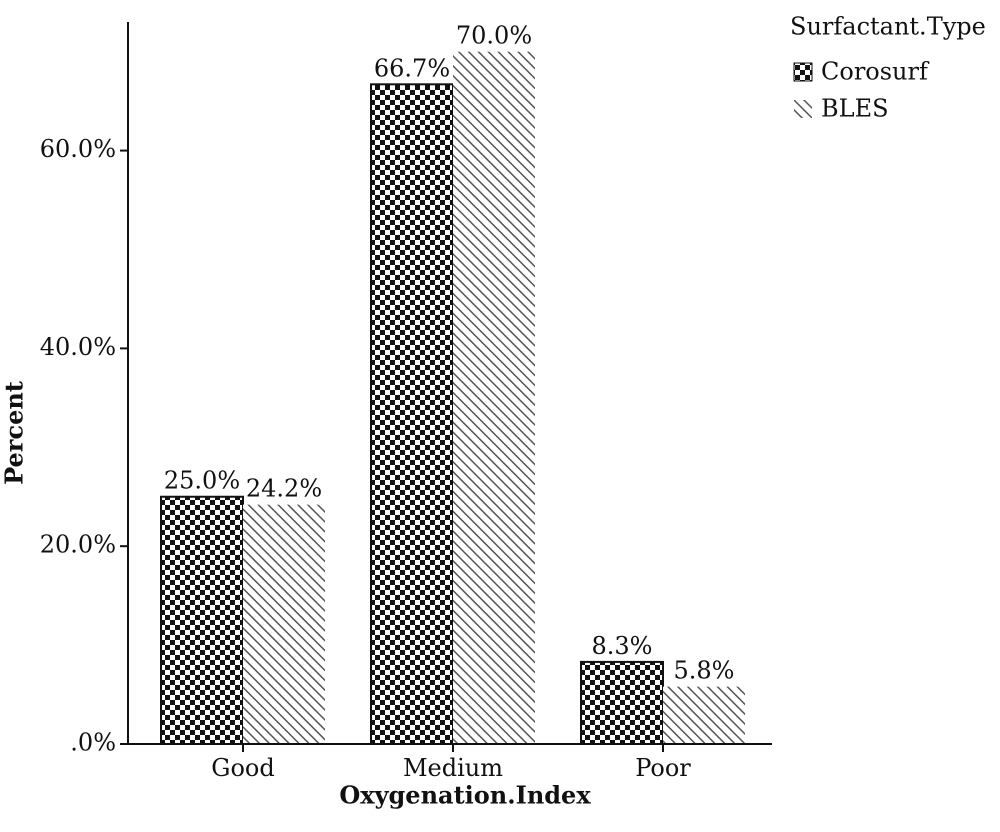 The height and width of the screenshot is (832, 1000). What do you see at coordinates (93, 743) in the screenshot?
I see `y-tick-label: .0%` at bounding box center [93, 743].